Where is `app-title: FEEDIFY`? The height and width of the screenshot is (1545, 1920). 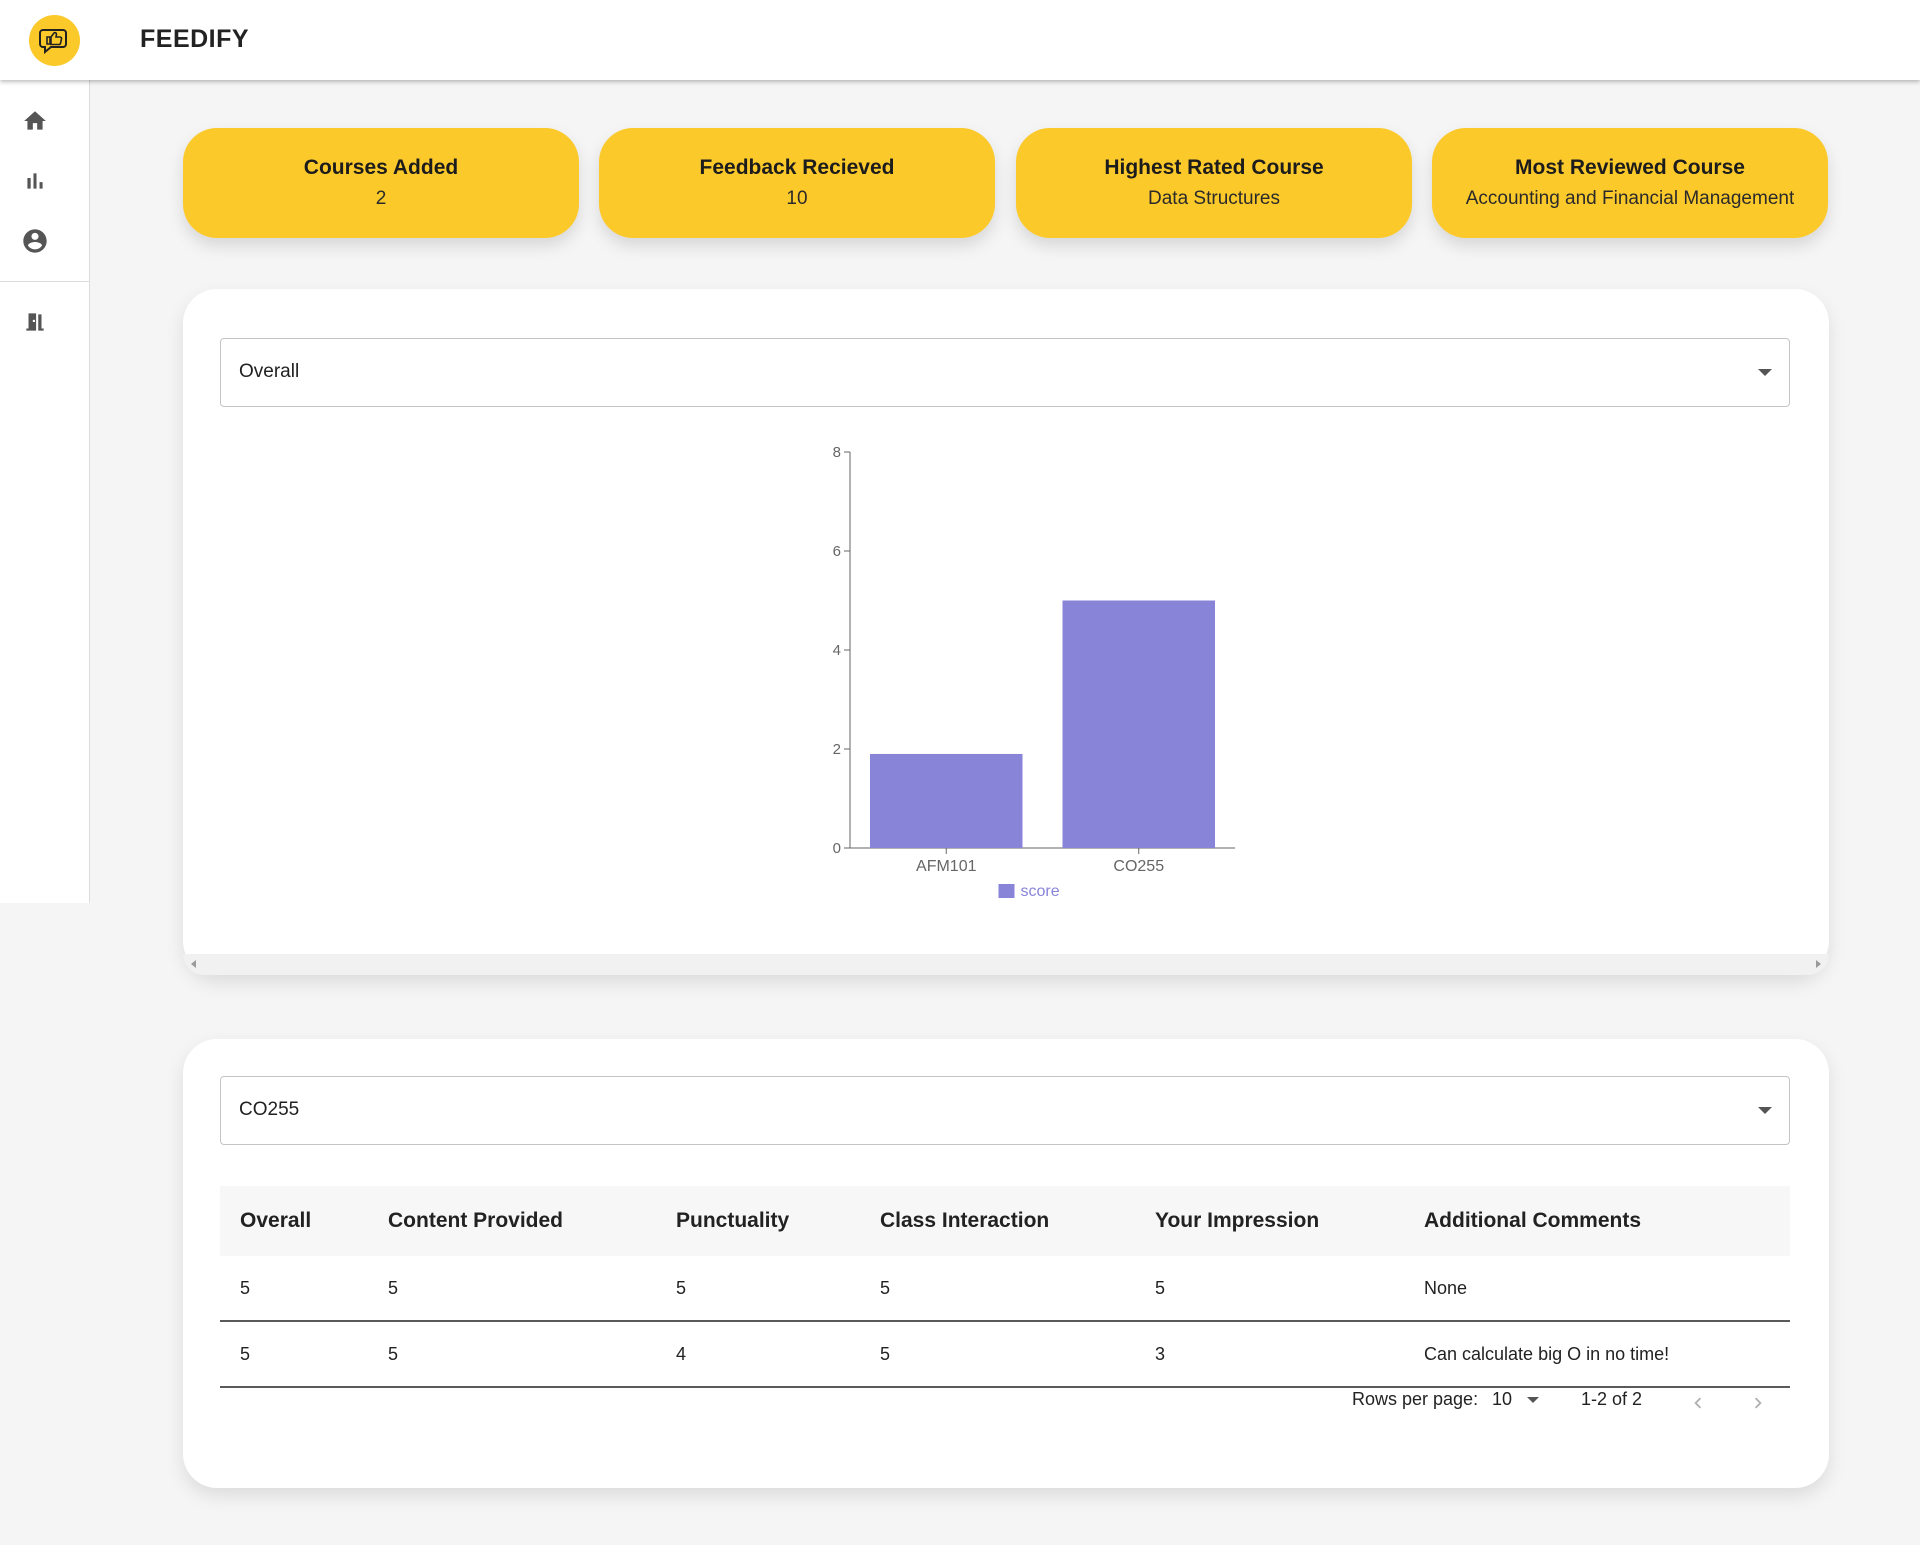 app-title: FEEDIFY is located at coordinates (195, 39).